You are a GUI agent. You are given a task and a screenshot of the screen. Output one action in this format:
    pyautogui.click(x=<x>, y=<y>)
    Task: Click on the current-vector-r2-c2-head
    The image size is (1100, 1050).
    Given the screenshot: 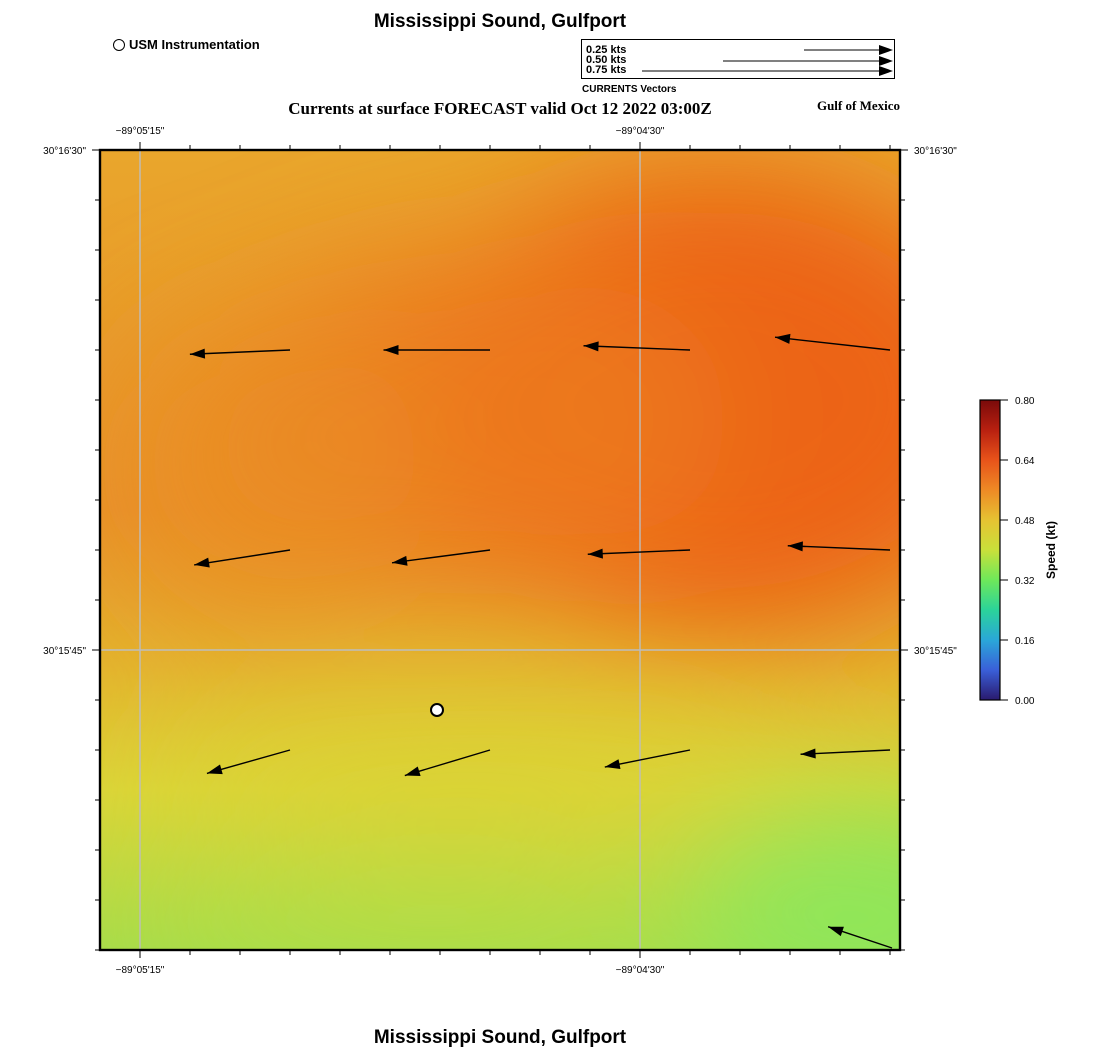 What is the action you would take?
    pyautogui.click(x=400, y=560)
    